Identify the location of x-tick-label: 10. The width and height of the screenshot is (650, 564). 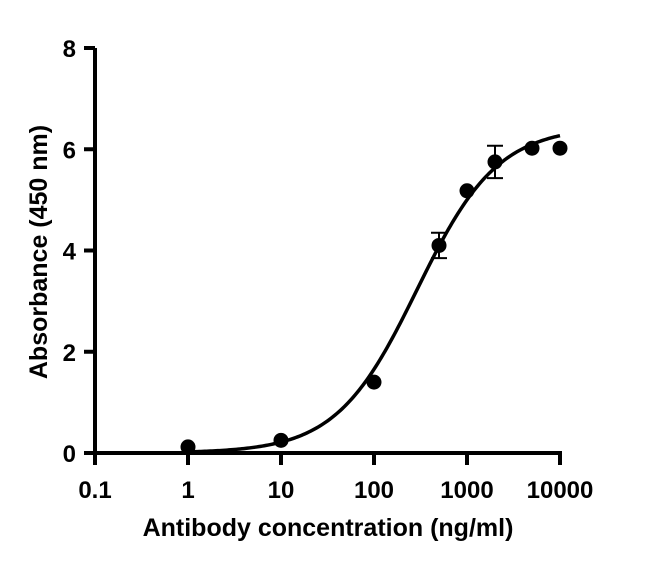
(281, 490).